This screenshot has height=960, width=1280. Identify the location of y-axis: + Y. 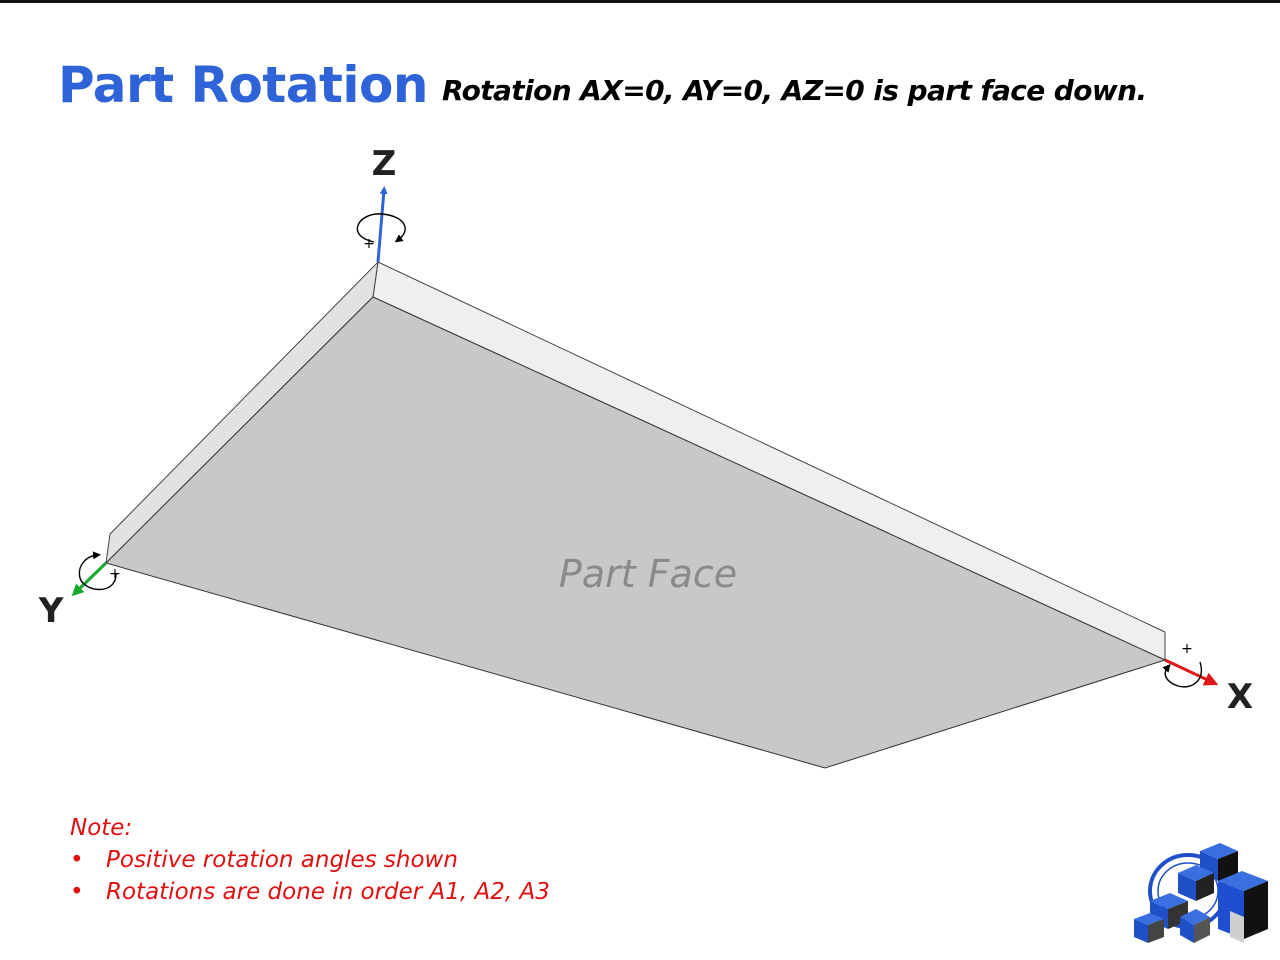
(79, 591).